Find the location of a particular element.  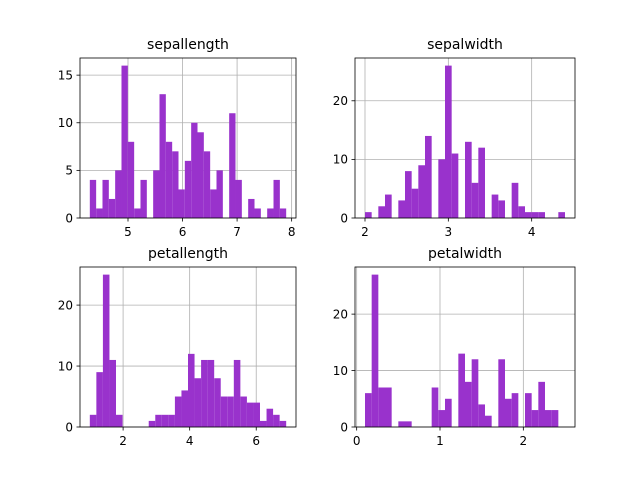

y-tick-label: 15 is located at coordinates (65, 75).